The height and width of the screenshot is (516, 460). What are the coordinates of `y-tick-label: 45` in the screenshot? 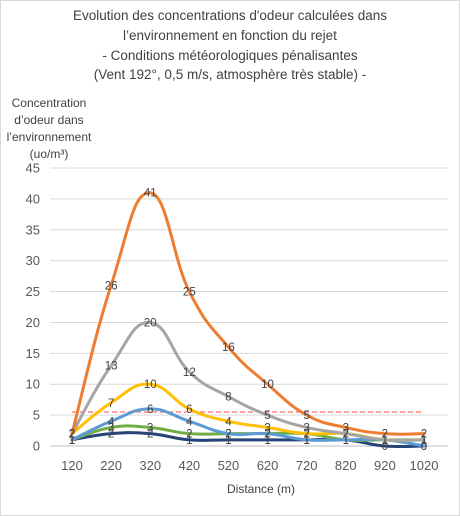 It's located at (33, 168).